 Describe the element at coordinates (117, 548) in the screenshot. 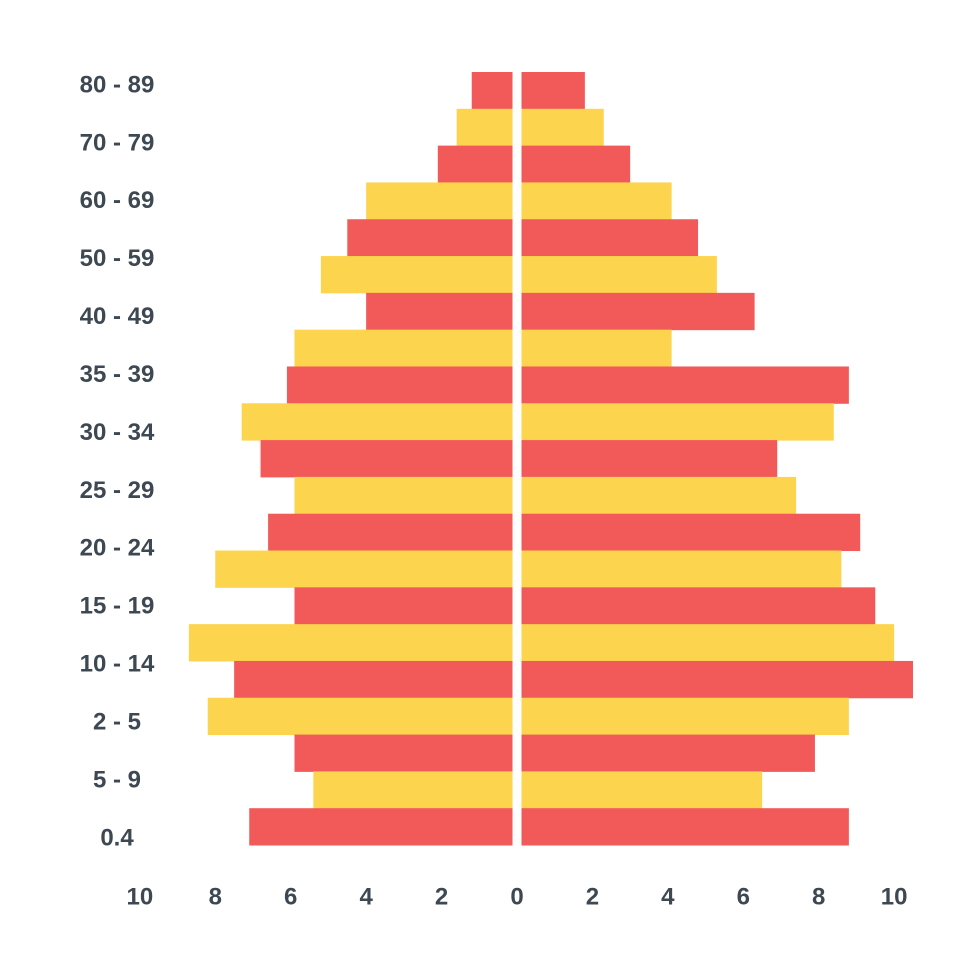

I see `age-label: 20 - 24` at that location.